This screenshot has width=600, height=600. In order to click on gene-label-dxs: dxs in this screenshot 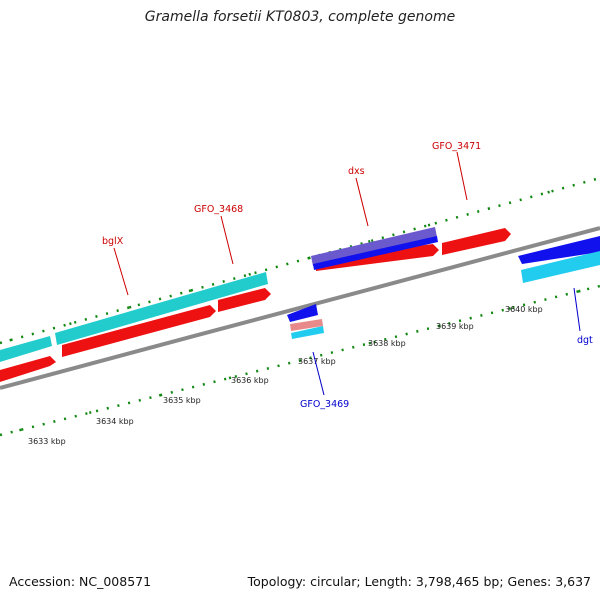, I will do `click(356, 171)`.